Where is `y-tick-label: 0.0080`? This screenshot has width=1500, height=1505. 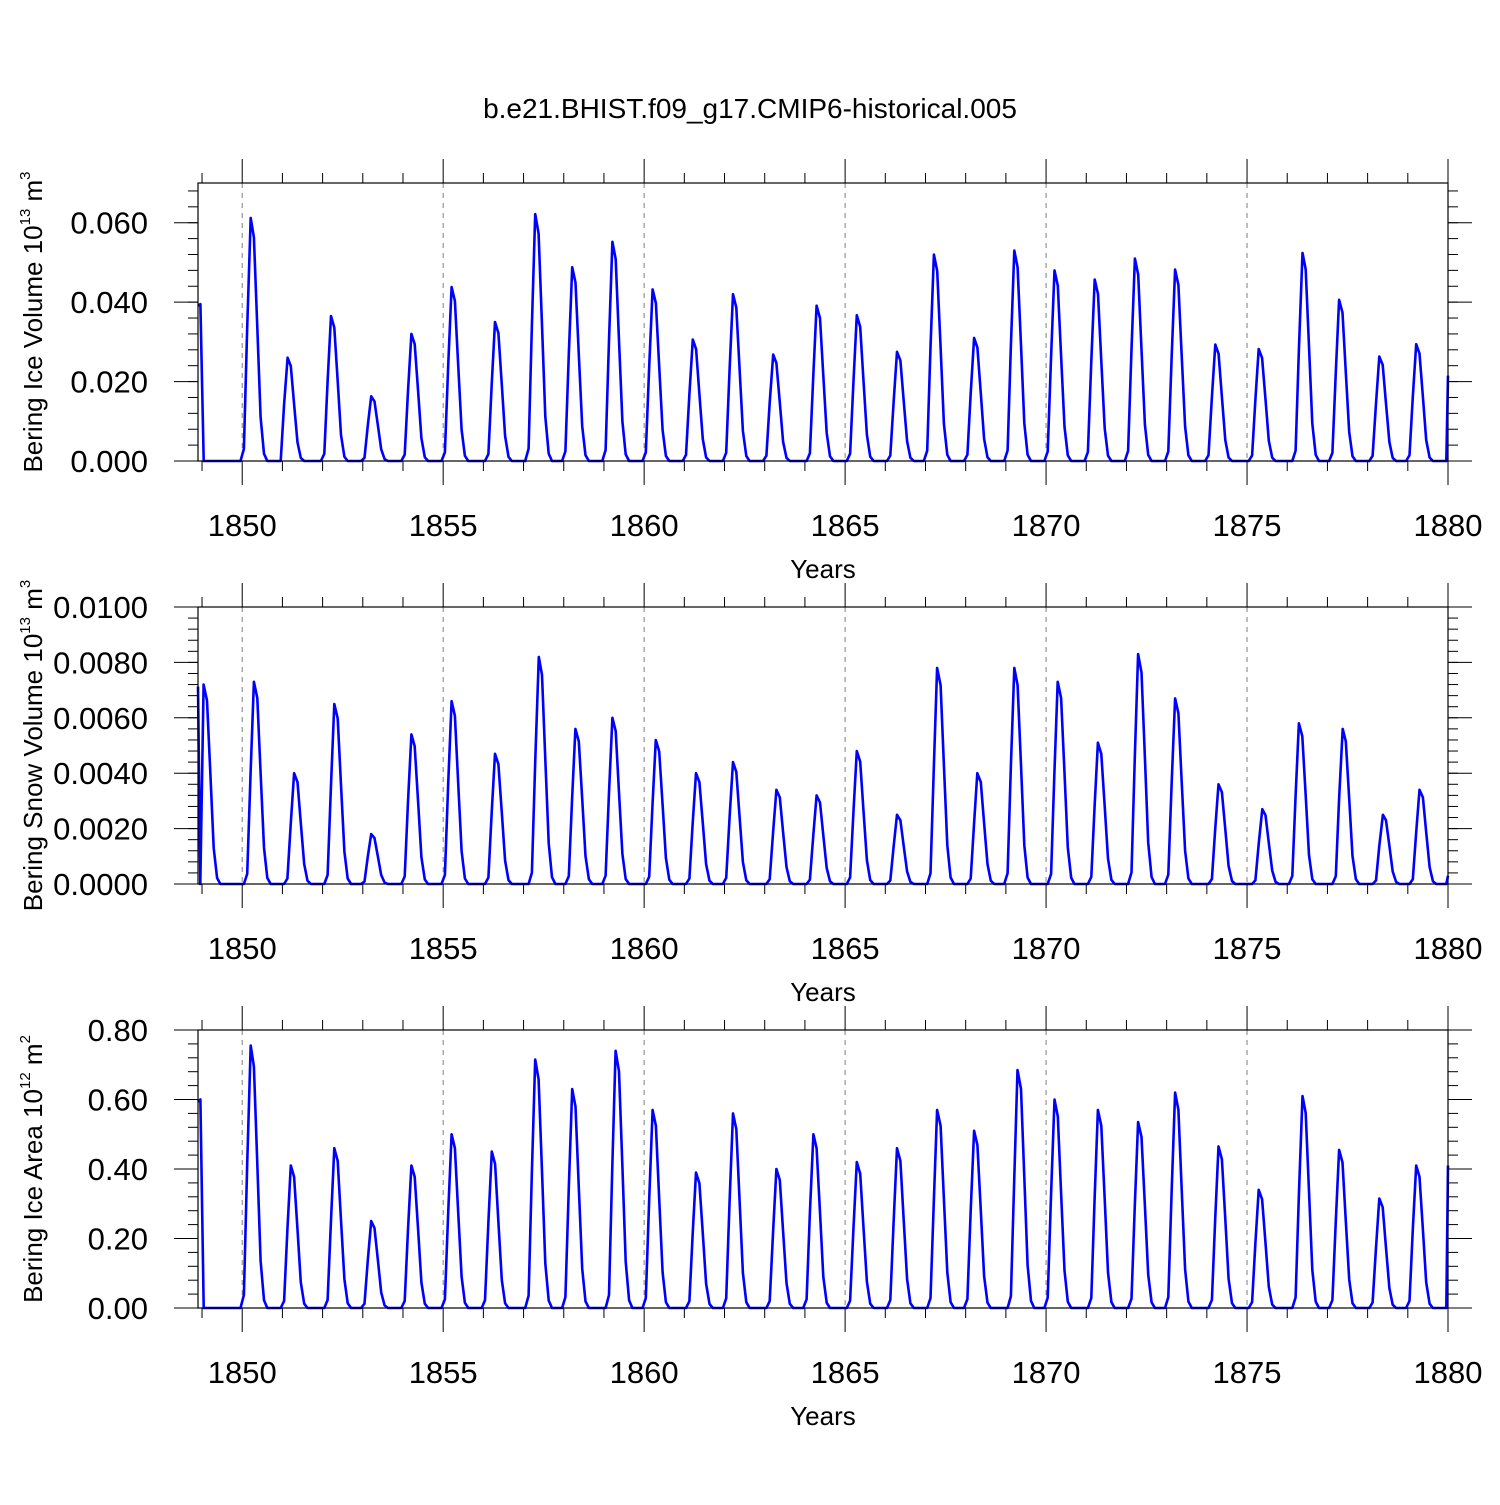
y-tick-label: 0.0080 is located at coordinates (100, 662).